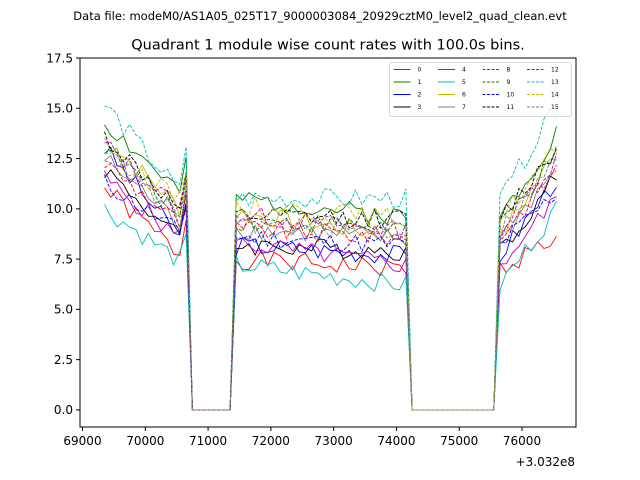 The image size is (640, 480). What do you see at coordinates (145, 441) in the screenshot?
I see `x-tick-label: 70000` at bounding box center [145, 441].